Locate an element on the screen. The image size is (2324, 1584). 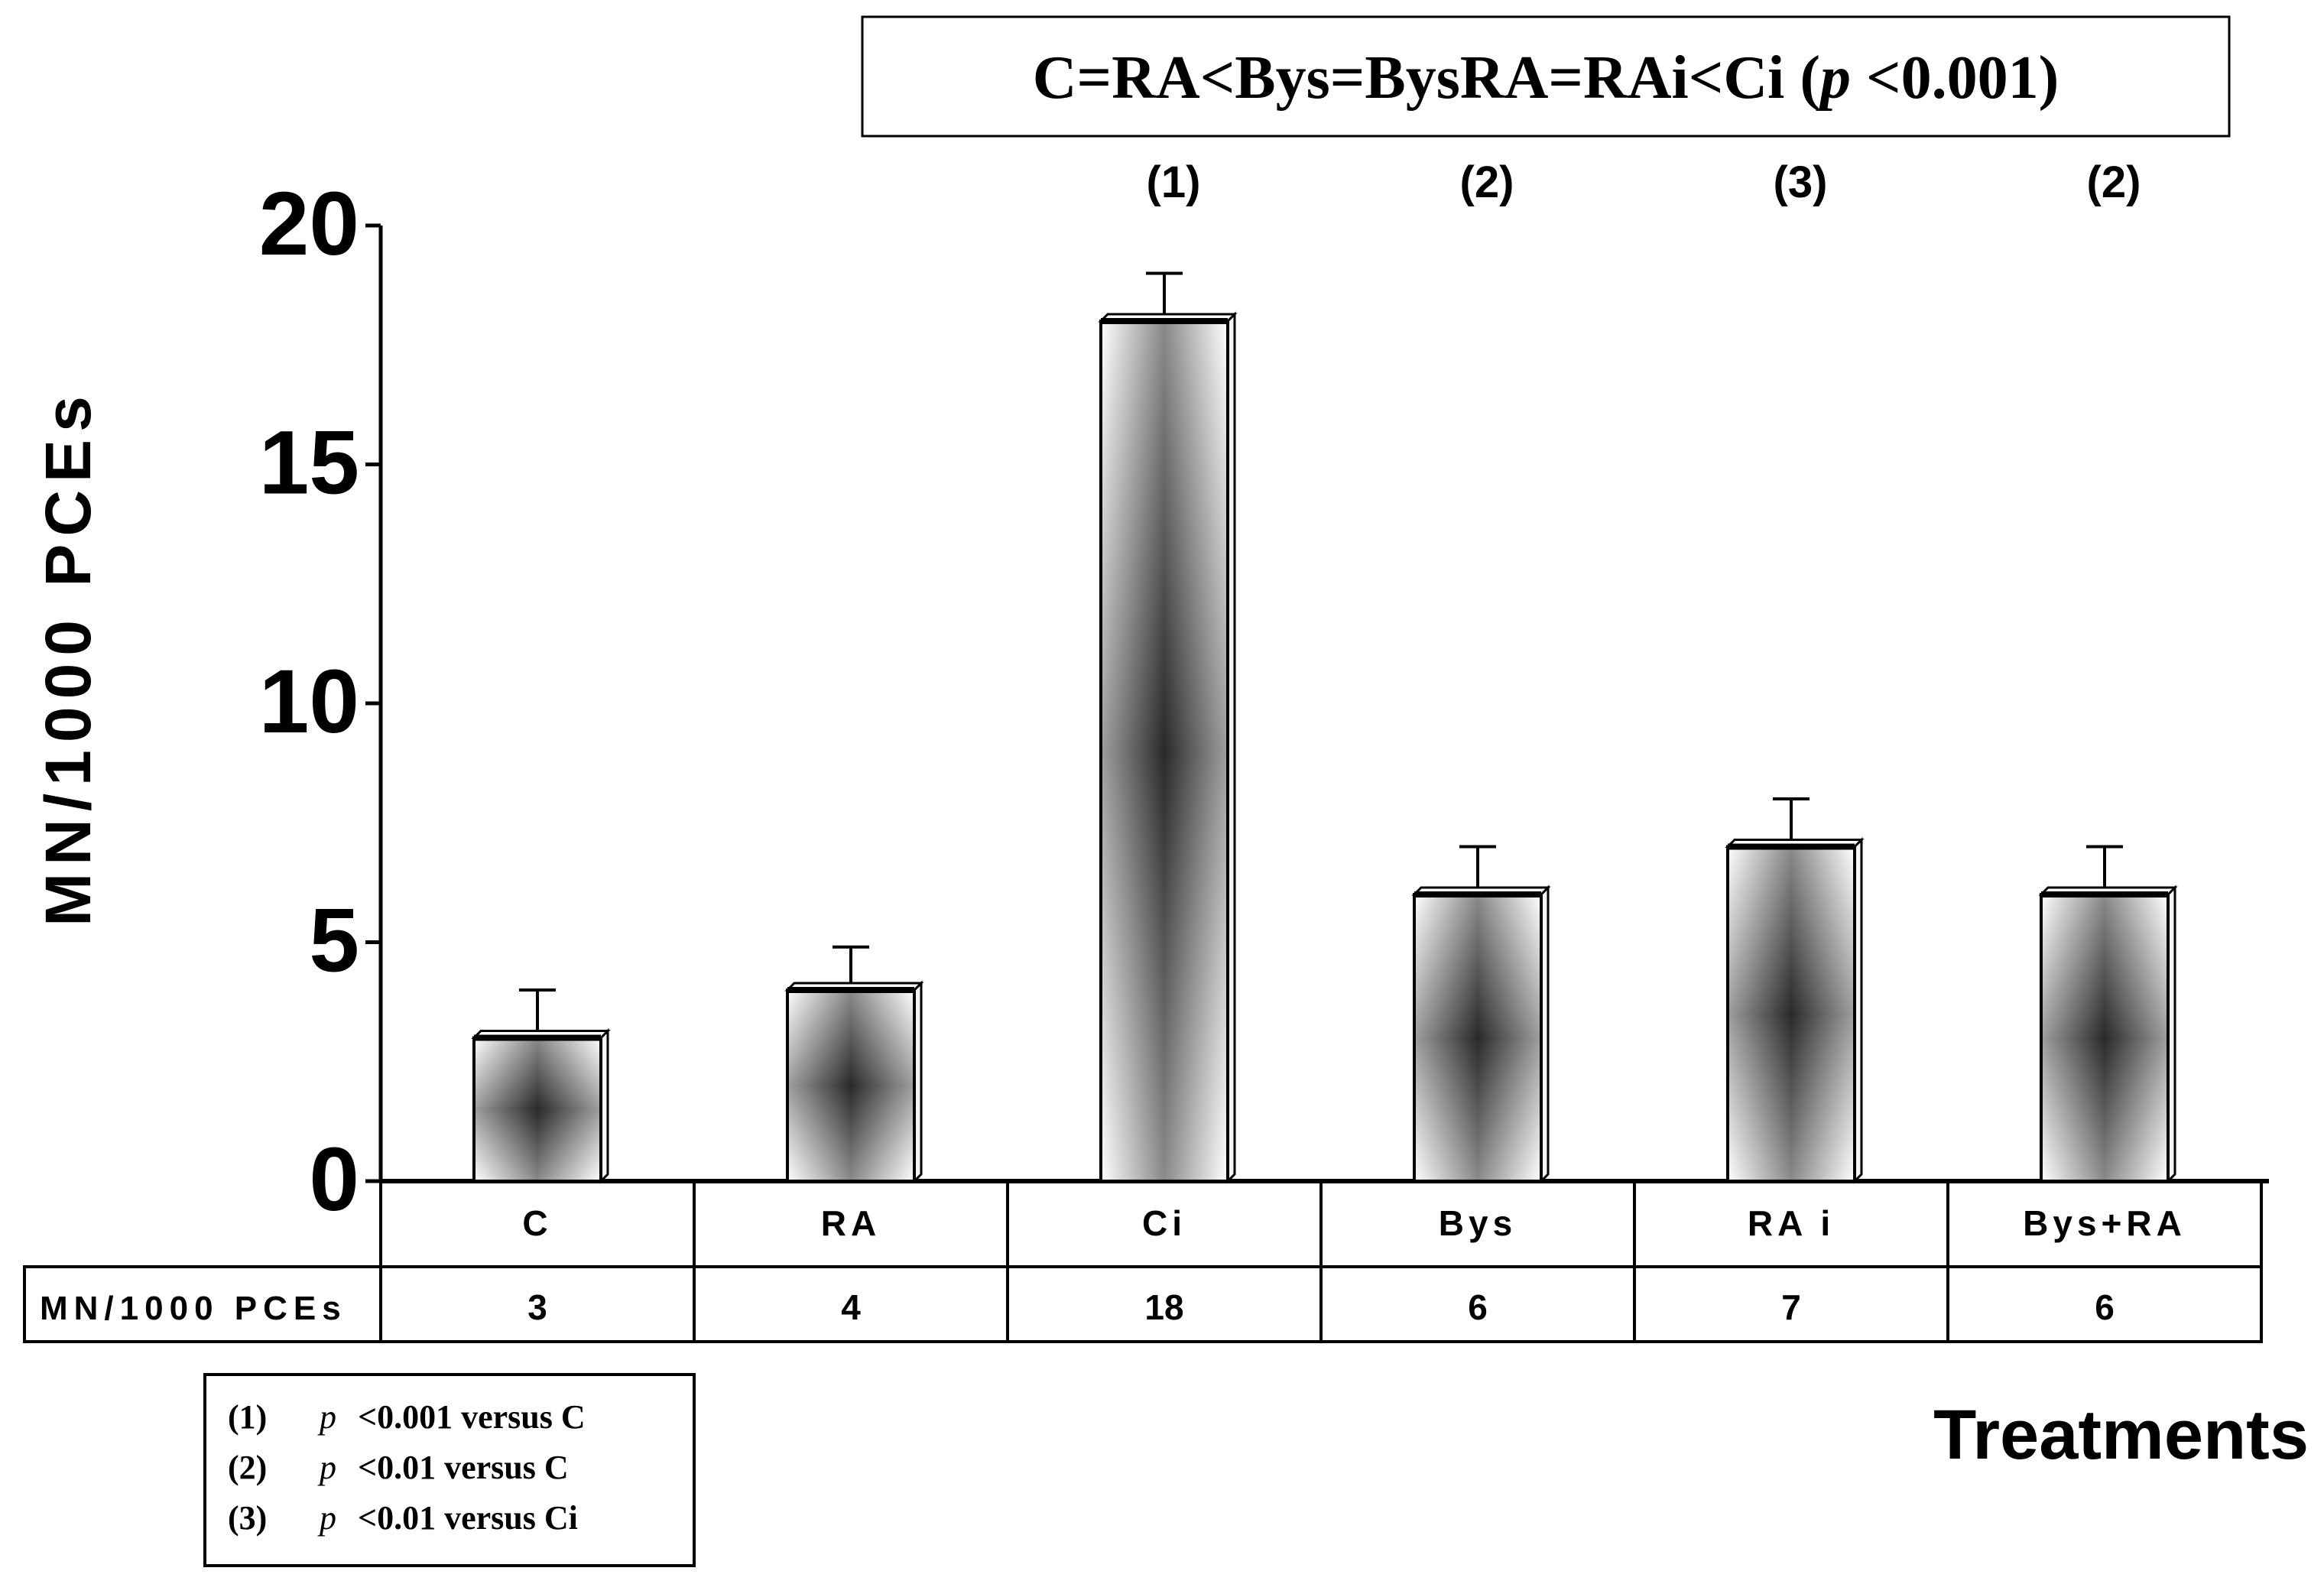
table-value: 3 is located at coordinates (537, 1307).